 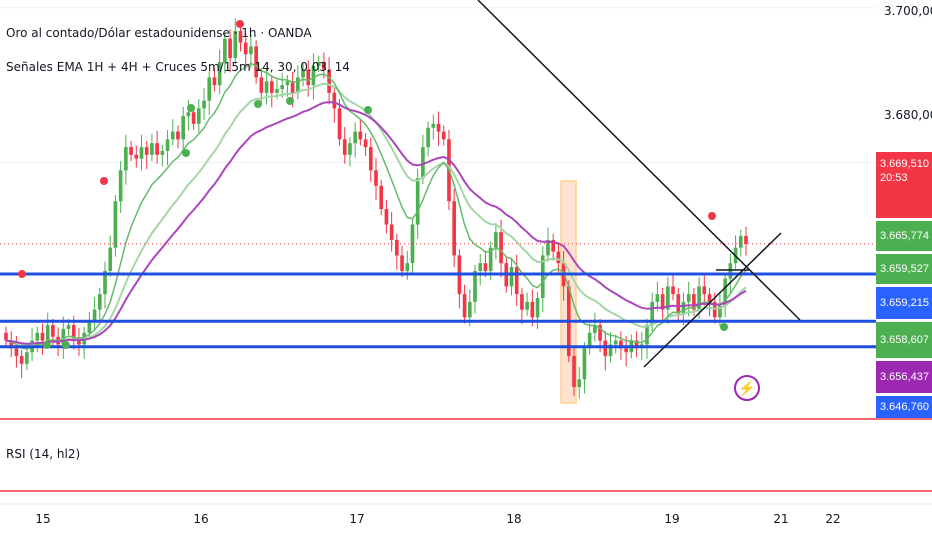 I want to click on date-label: 17, so click(x=357, y=519).